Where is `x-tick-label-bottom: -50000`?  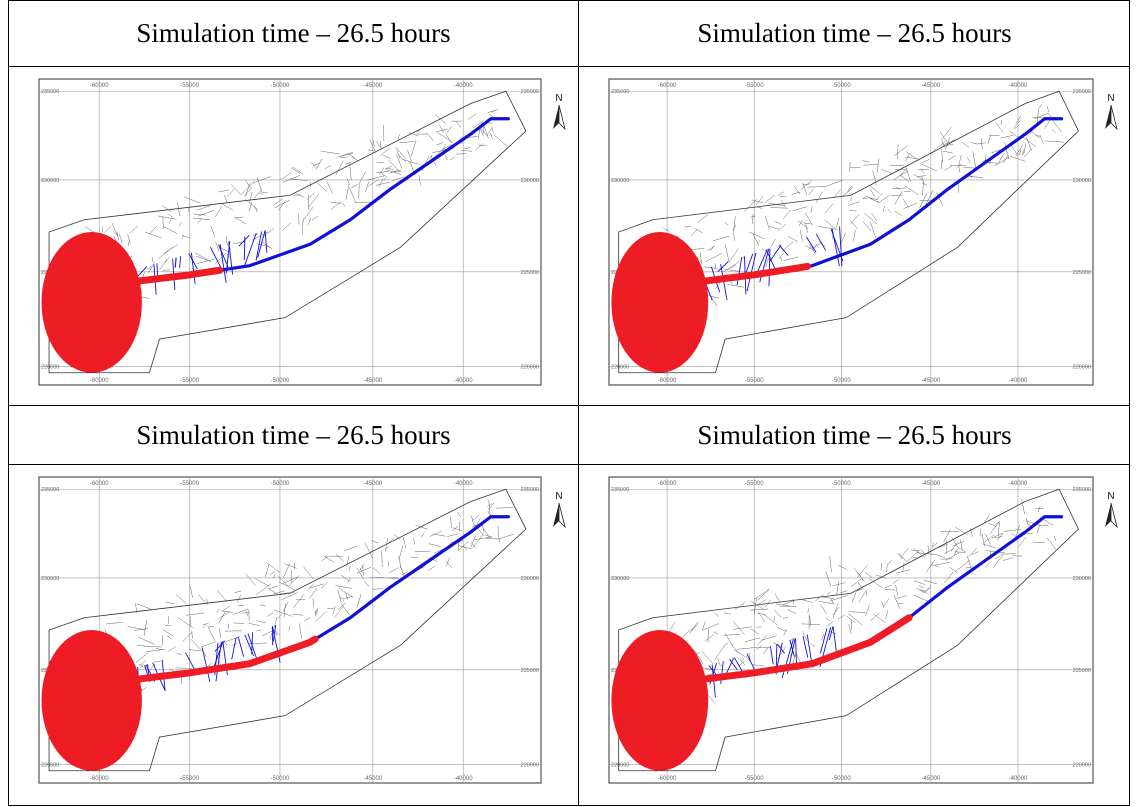 x-tick-label-bottom: -50000 is located at coordinates (841, 779).